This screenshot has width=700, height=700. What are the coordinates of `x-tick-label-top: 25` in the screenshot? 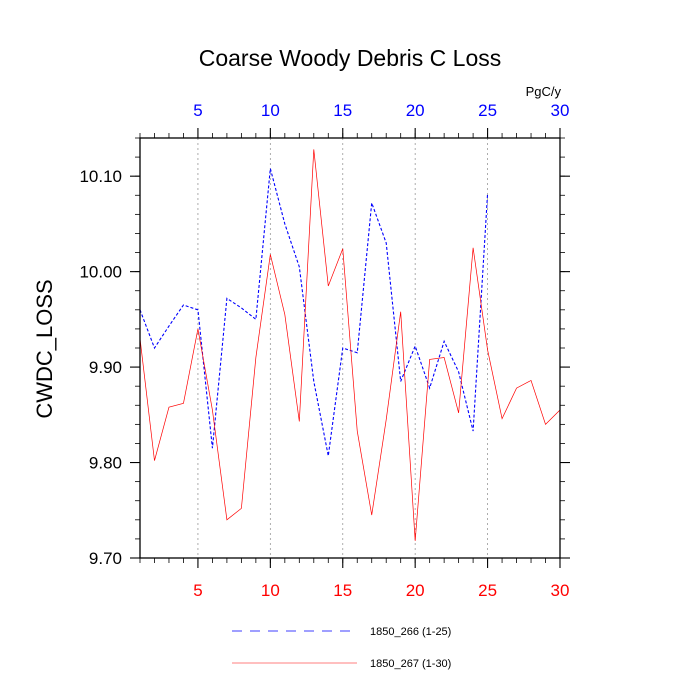 It's located at (487, 110).